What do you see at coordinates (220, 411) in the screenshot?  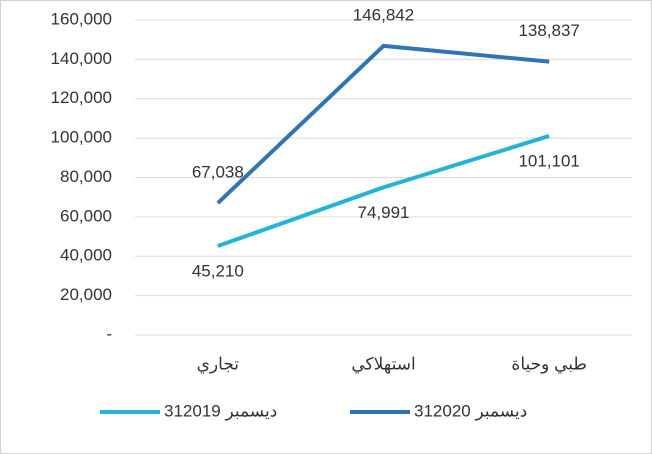 I see `legend-label: 31ديسمبر 2019` at bounding box center [220, 411].